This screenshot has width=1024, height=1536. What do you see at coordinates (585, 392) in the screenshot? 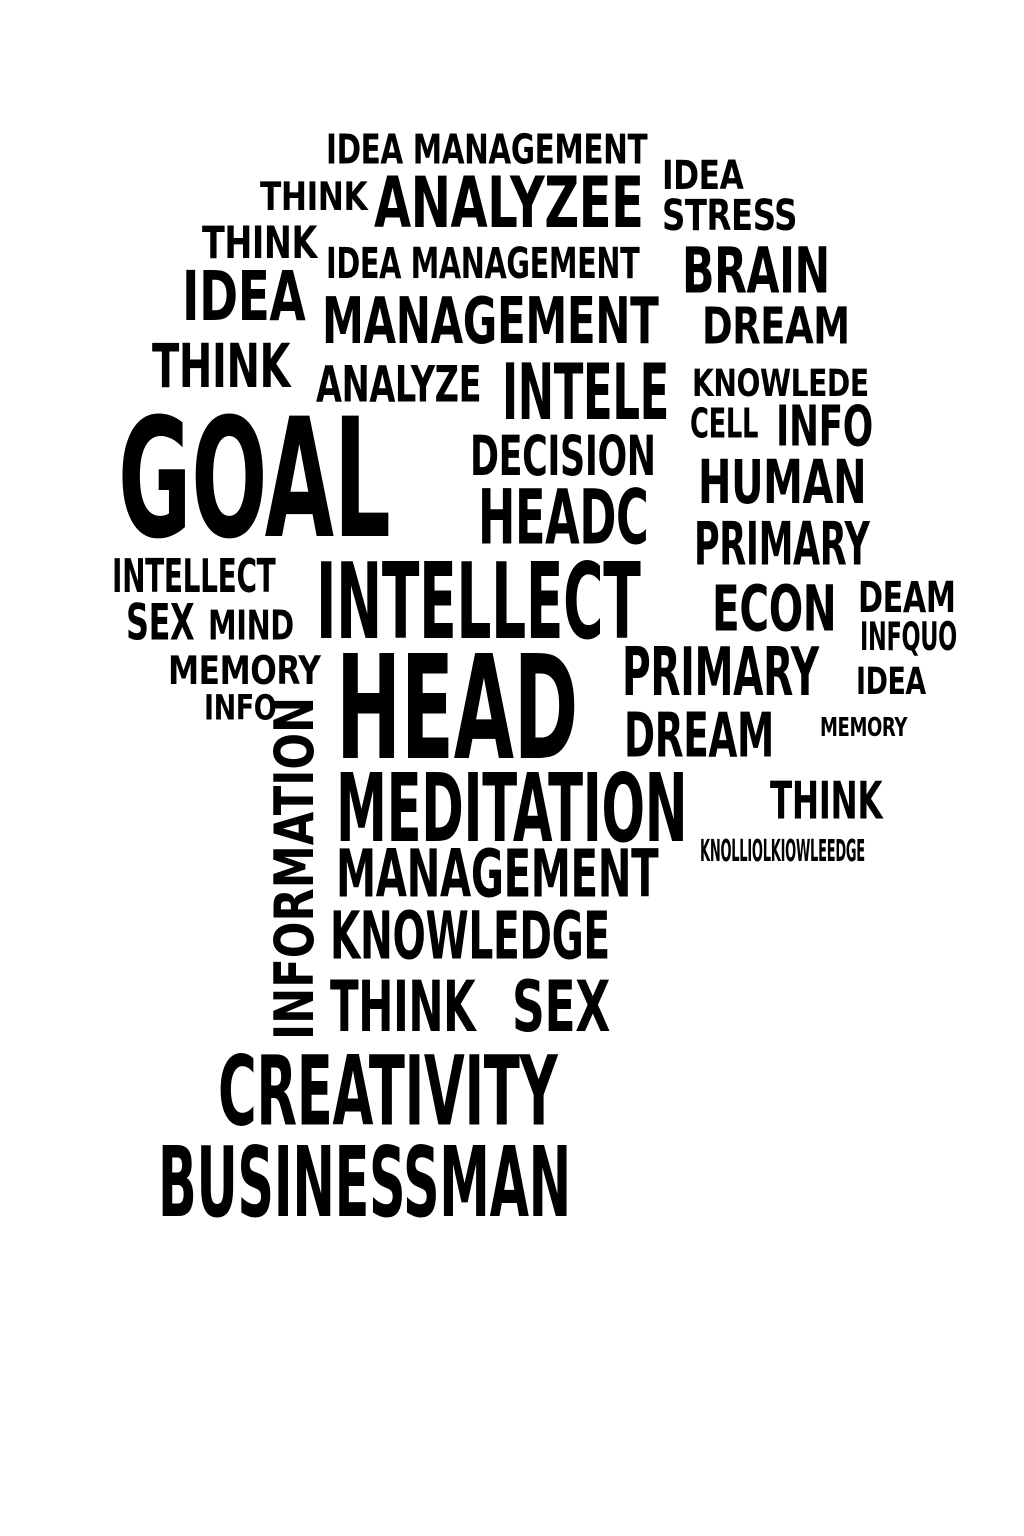
I see `word-intele: INTELE` at bounding box center [585, 392].